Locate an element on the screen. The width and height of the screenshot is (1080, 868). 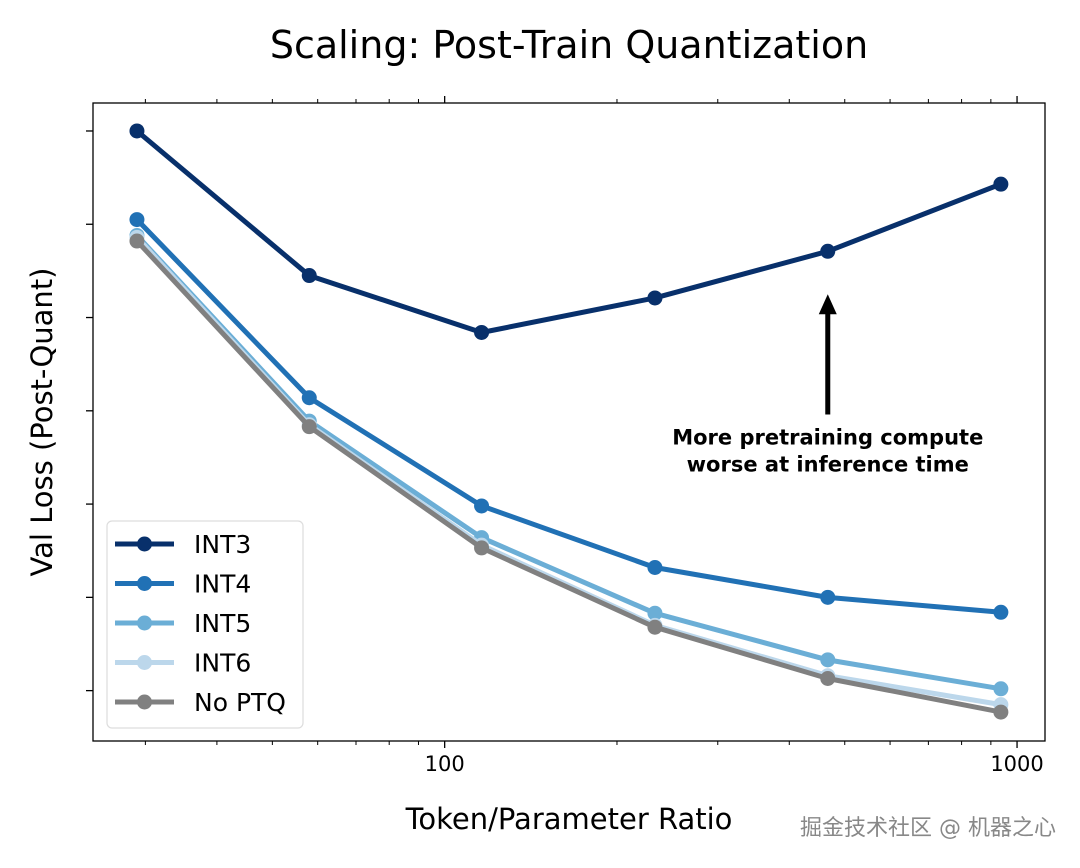
legend: INT3 INT4 INT5 INT6 No PTQ is located at coordinates (205, 624).